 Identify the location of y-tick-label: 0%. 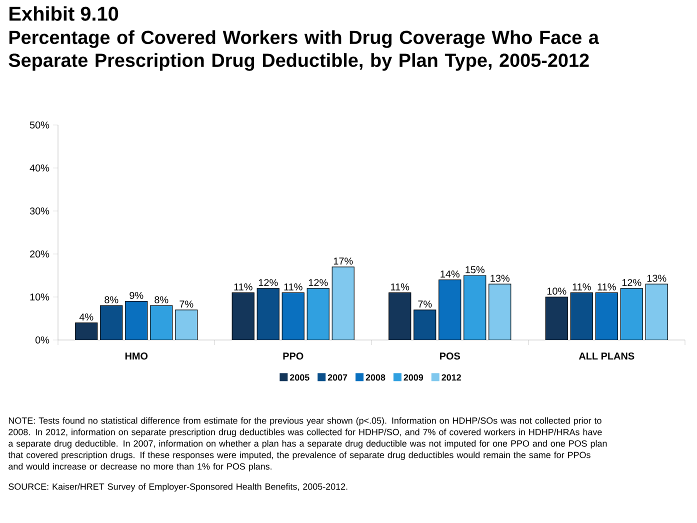
(42, 340).